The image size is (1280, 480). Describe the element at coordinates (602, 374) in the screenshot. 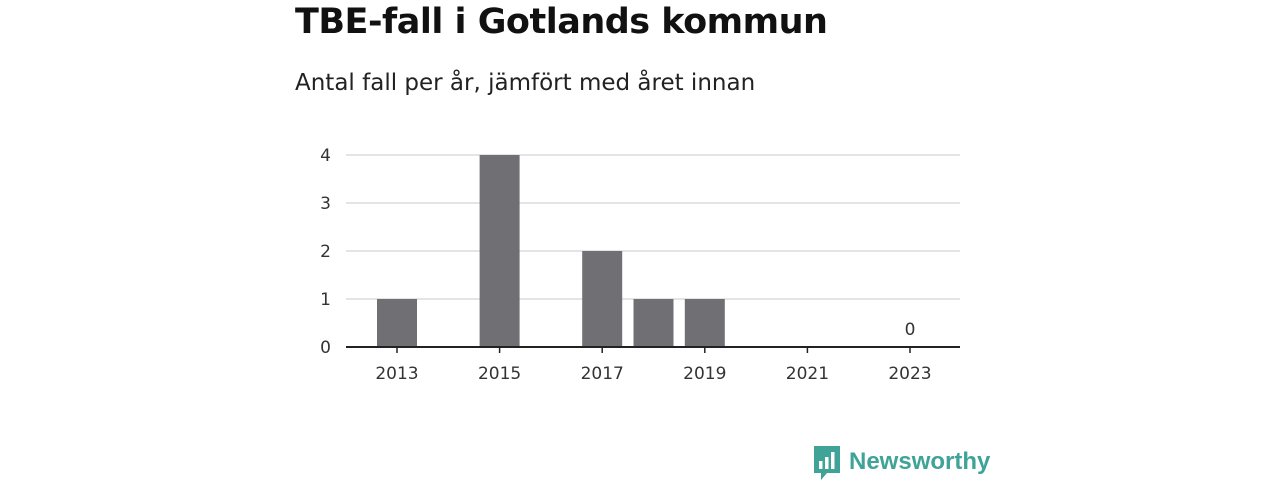

I see `x-tick-label: 2017` at that location.